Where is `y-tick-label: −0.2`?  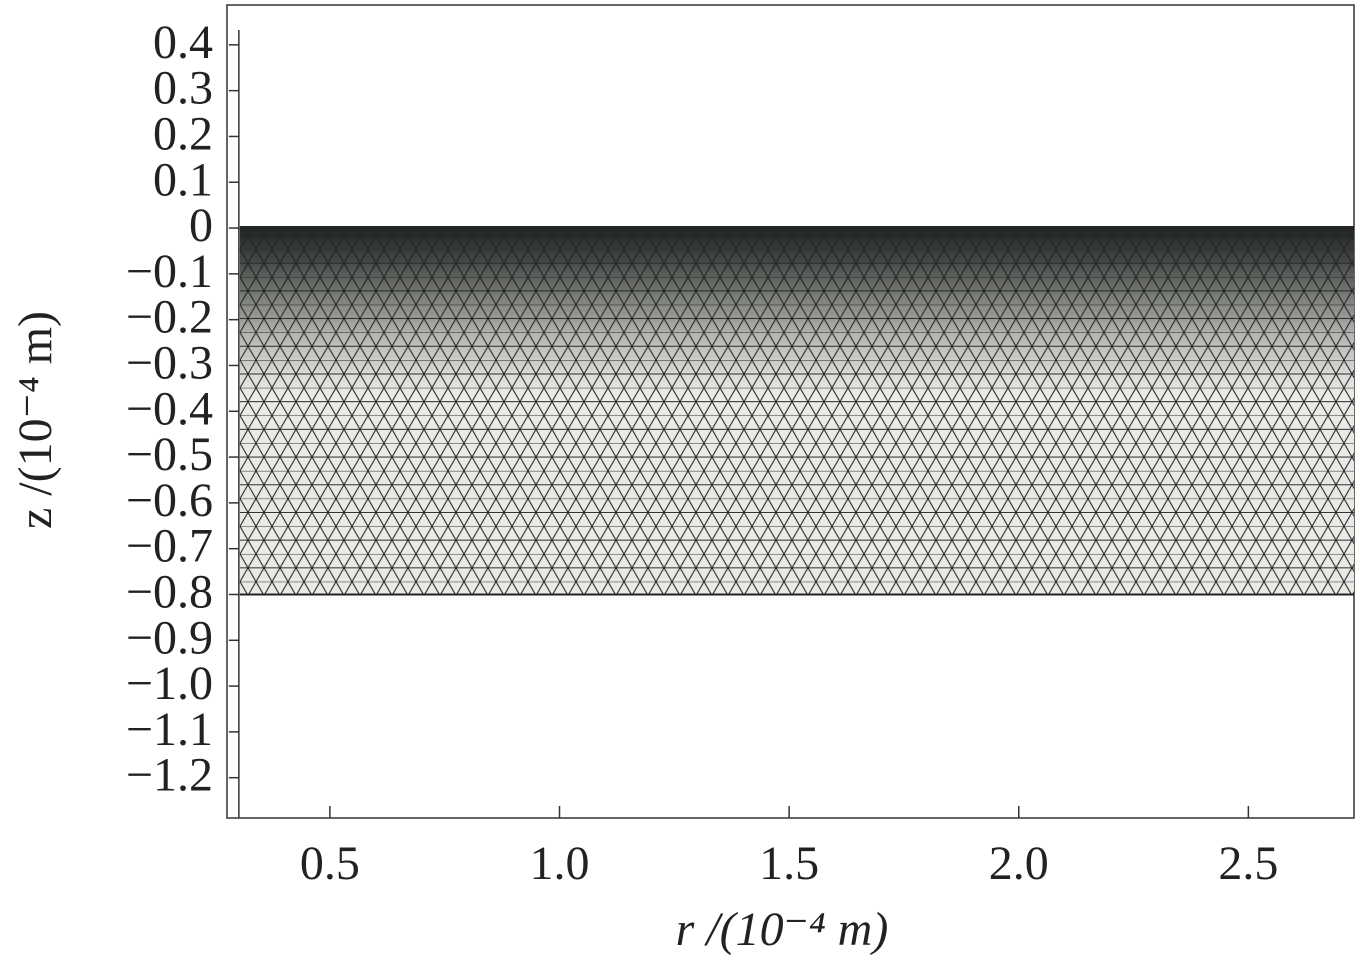 y-tick-label: −0.2 is located at coordinates (169, 317).